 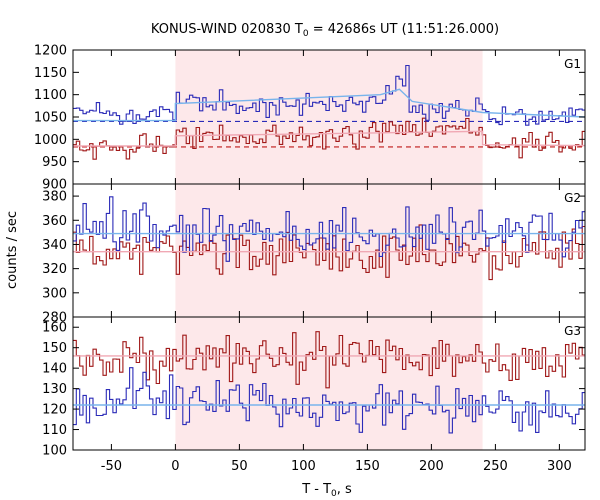 What do you see at coordinates (54, 245) in the screenshot?
I see `y-tick-label: 340` at bounding box center [54, 245].